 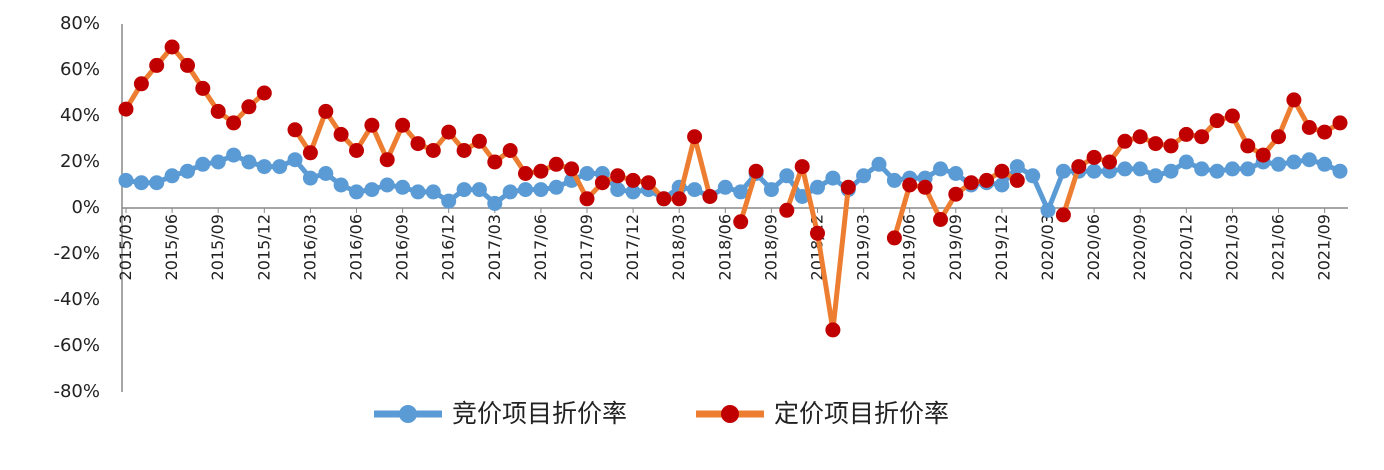 I want to click on x-tick-label: 2019/12, so click(x=1001, y=247).